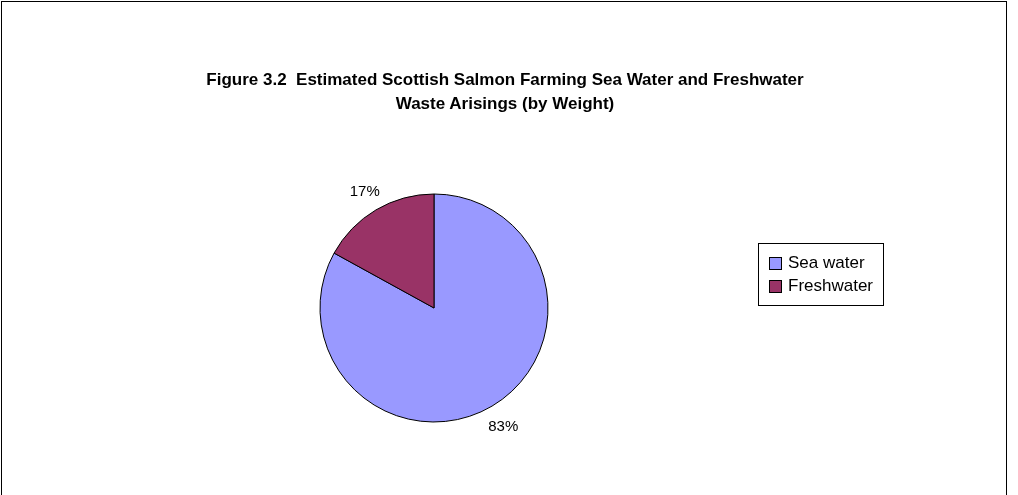 The width and height of the screenshot is (1018, 495). What do you see at coordinates (505, 92) in the screenshot?
I see `chart-title: Figure 3.2 Estimated Scottish Salmon Farming Sea Water and Freshwater Waste Arisings (by Weight)` at bounding box center [505, 92].